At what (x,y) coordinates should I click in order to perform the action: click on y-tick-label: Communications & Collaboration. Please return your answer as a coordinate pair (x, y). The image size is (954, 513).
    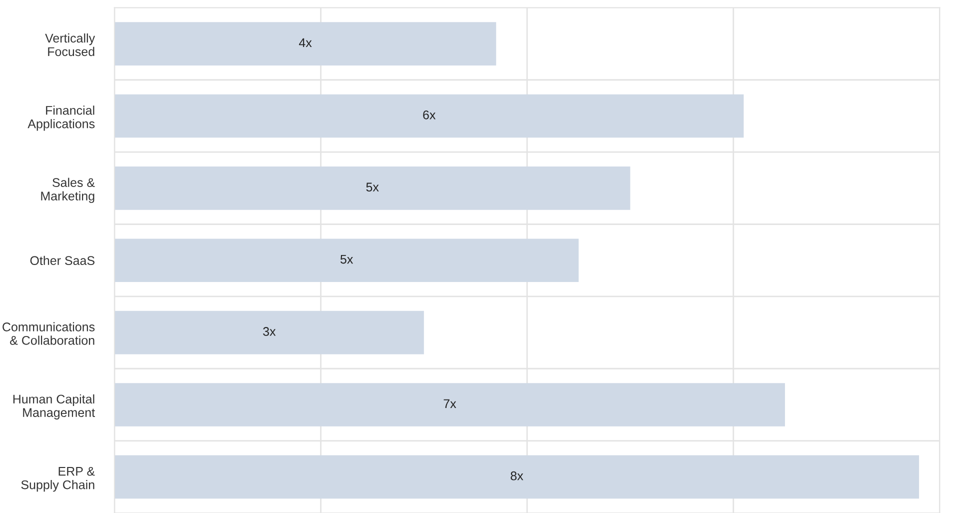
    Looking at the image, I should click on (48, 333).